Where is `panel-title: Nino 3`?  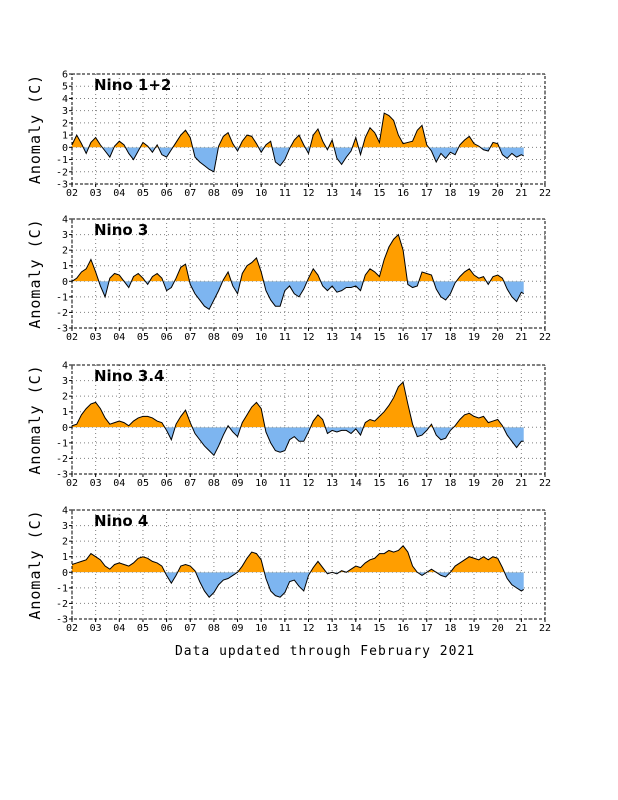 panel-title: Nino 3 is located at coordinates (121, 230).